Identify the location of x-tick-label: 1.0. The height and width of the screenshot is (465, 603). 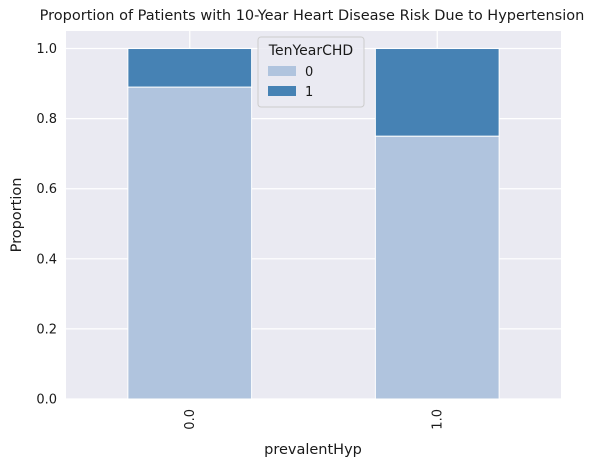
(437, 419).